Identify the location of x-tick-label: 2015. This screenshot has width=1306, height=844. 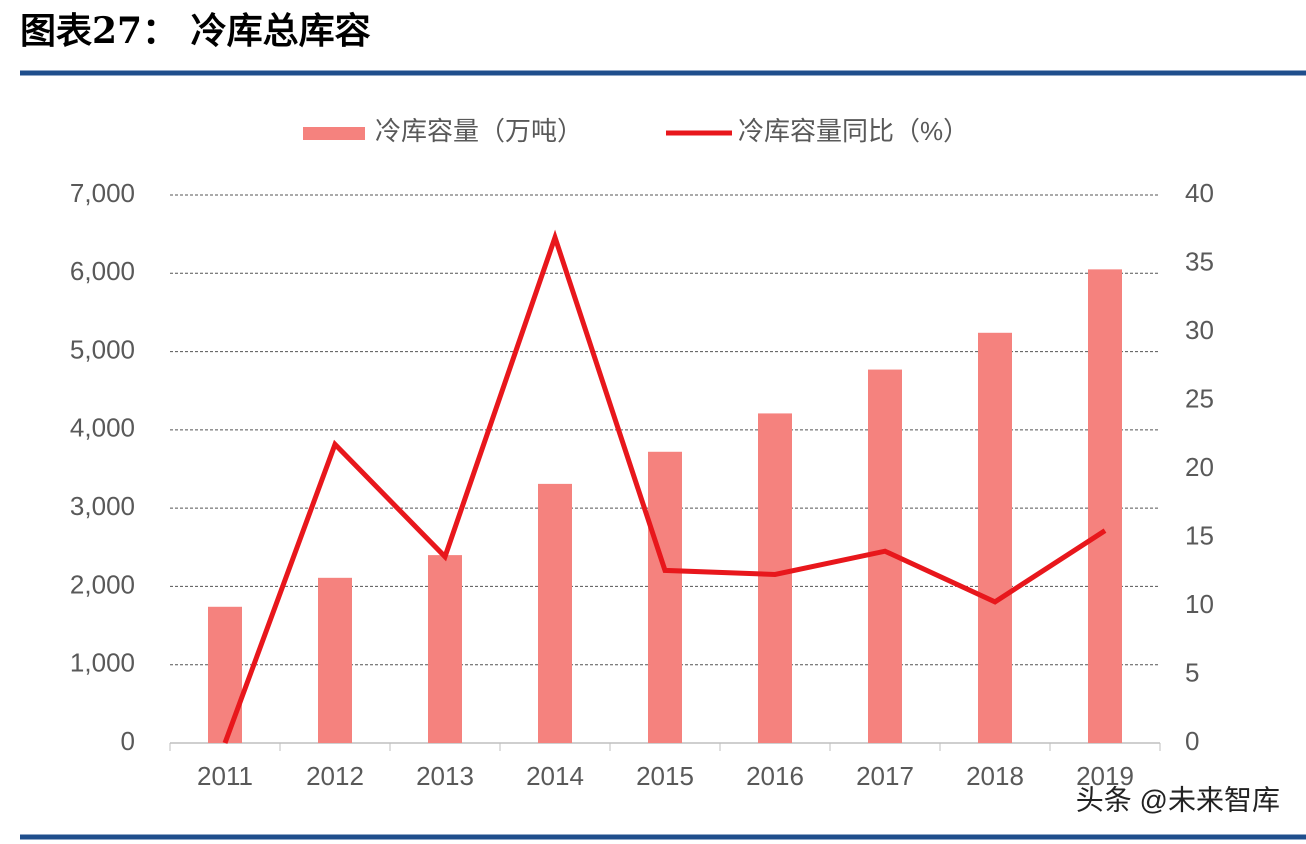
(665, 776).